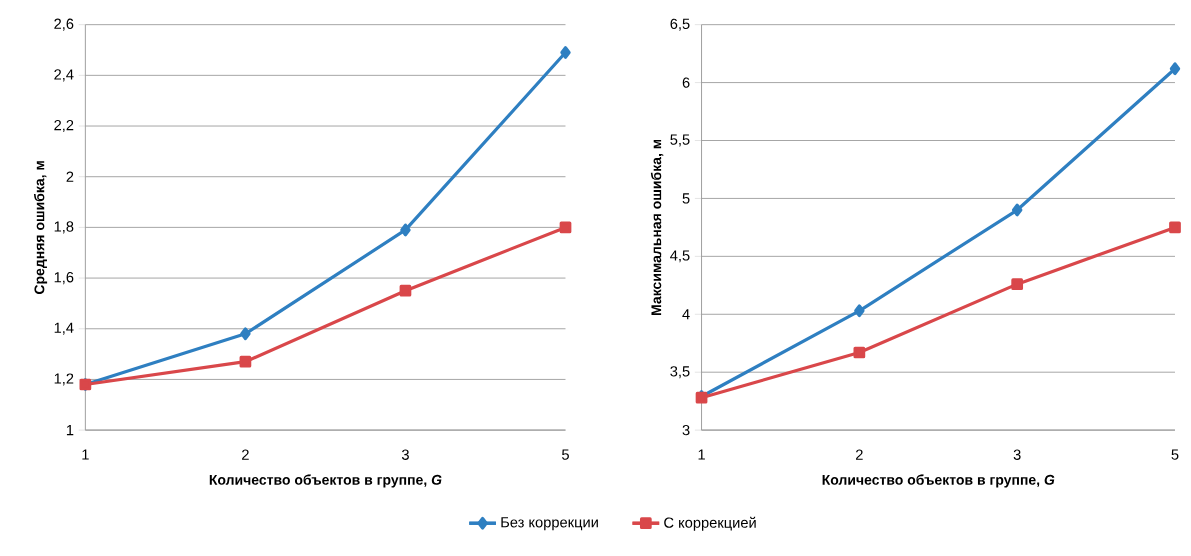  What do you see at coordinates (64, 126) in the screenshot?
I see `y-tick-label: 2,2` at bounding box center [64, 126].